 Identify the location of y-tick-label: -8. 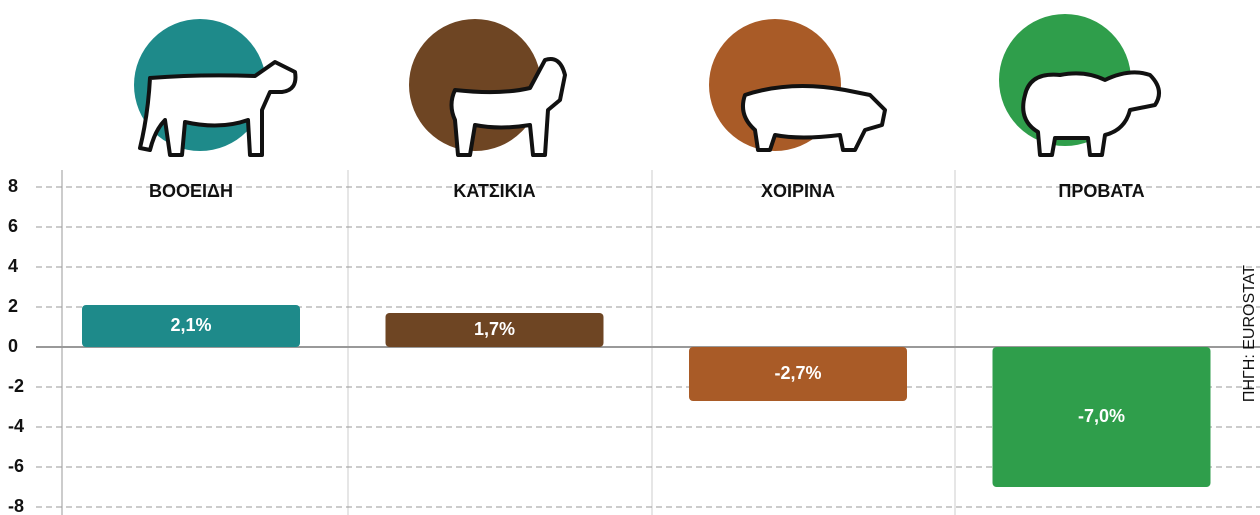
(16, 505).